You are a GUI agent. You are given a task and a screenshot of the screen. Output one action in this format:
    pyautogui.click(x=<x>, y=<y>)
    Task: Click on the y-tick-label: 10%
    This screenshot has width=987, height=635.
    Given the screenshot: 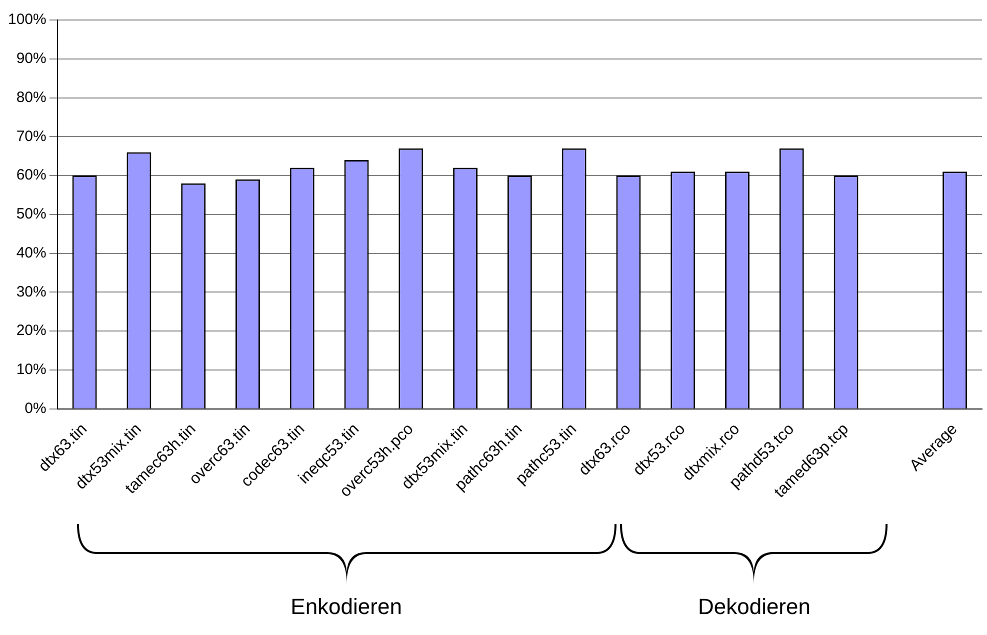 What is the action you would take?
    pyautogui.click(x=31, y=369)
    